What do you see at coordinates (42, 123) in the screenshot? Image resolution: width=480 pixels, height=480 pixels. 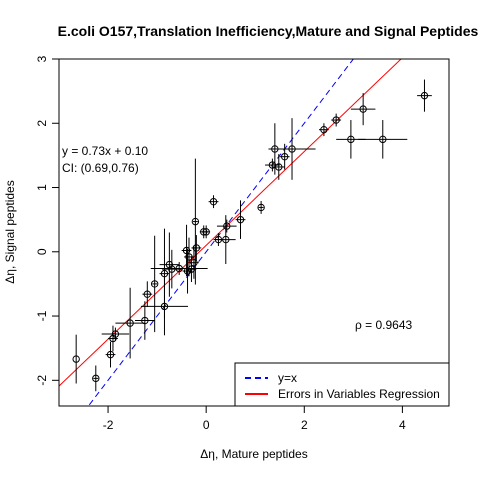 I see `y-tick-label: 2` at bounding box center [42, 123].